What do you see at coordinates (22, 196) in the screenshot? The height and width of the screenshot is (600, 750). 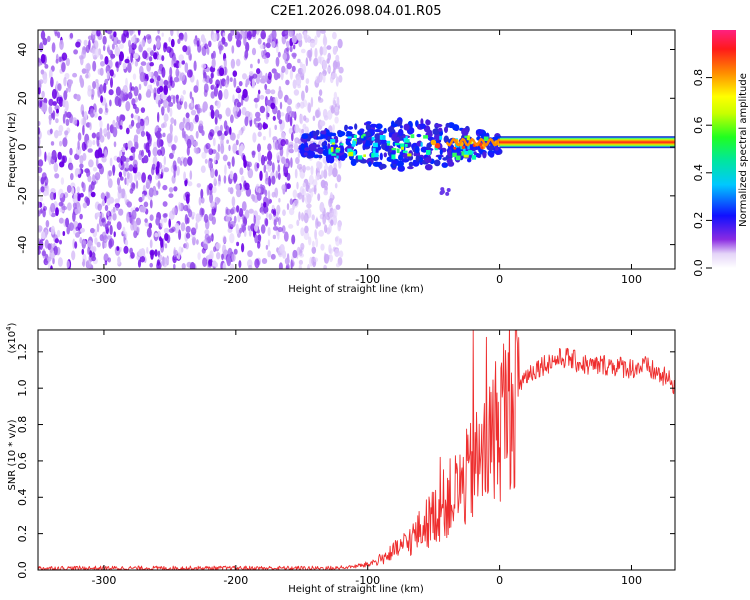 I see `y-tick-label: -20` at bounding box center [22, 196].